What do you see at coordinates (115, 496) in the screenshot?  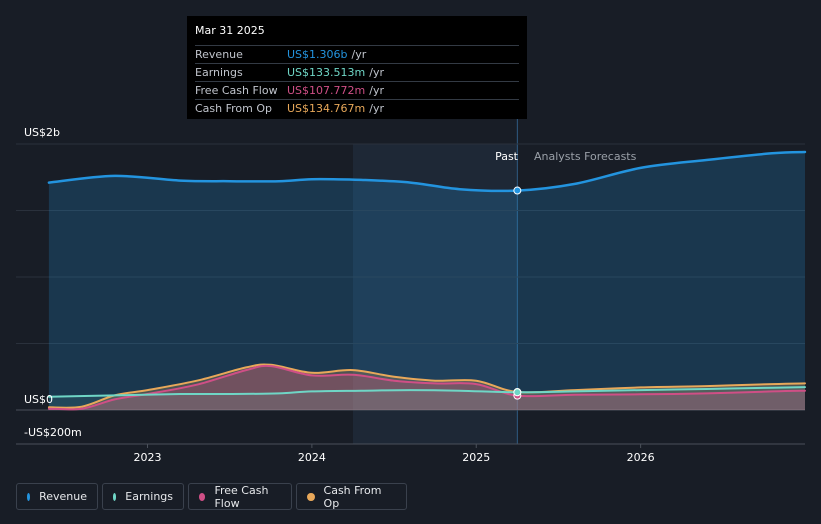 I see `earnings-dot-icon` at bounding box center [115, 496].